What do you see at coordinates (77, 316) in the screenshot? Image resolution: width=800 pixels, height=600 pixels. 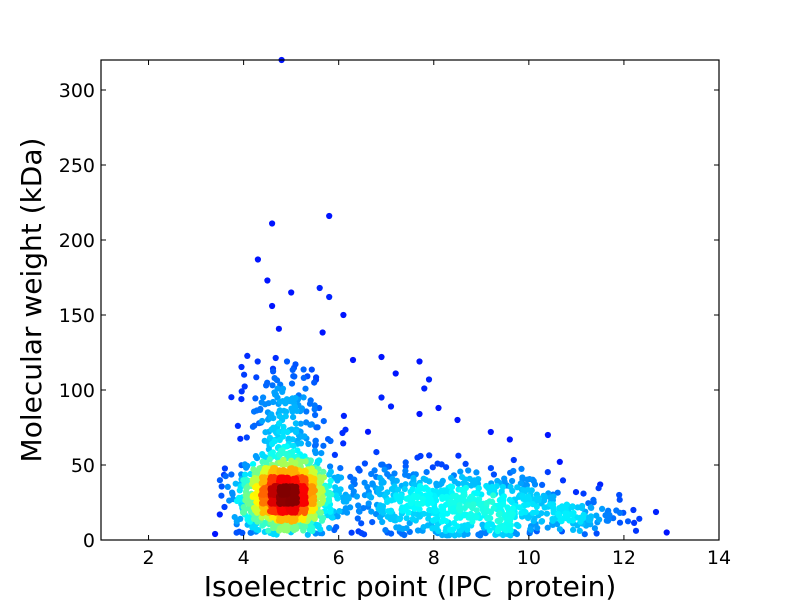 I see `y-tick-label: 150` at bounding box center [77, 316].